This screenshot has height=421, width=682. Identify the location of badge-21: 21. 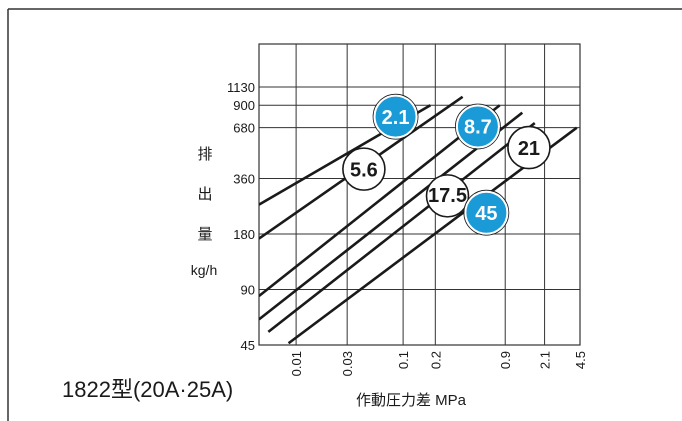
(529, 147).